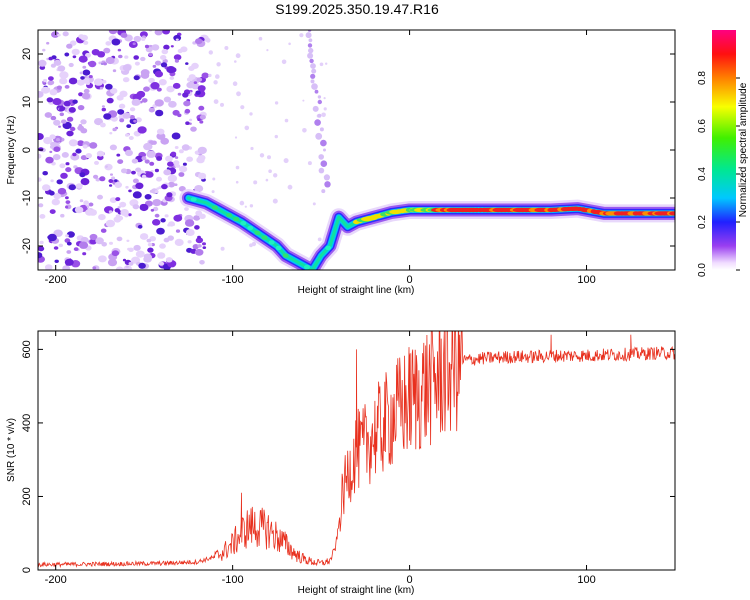  What do you see at coordinates (718, 174) in the screenshot?
I see `colorbar-ticks: 0.0 0.2 0.4 0.6 0.8` at bounding box center [718, 174].